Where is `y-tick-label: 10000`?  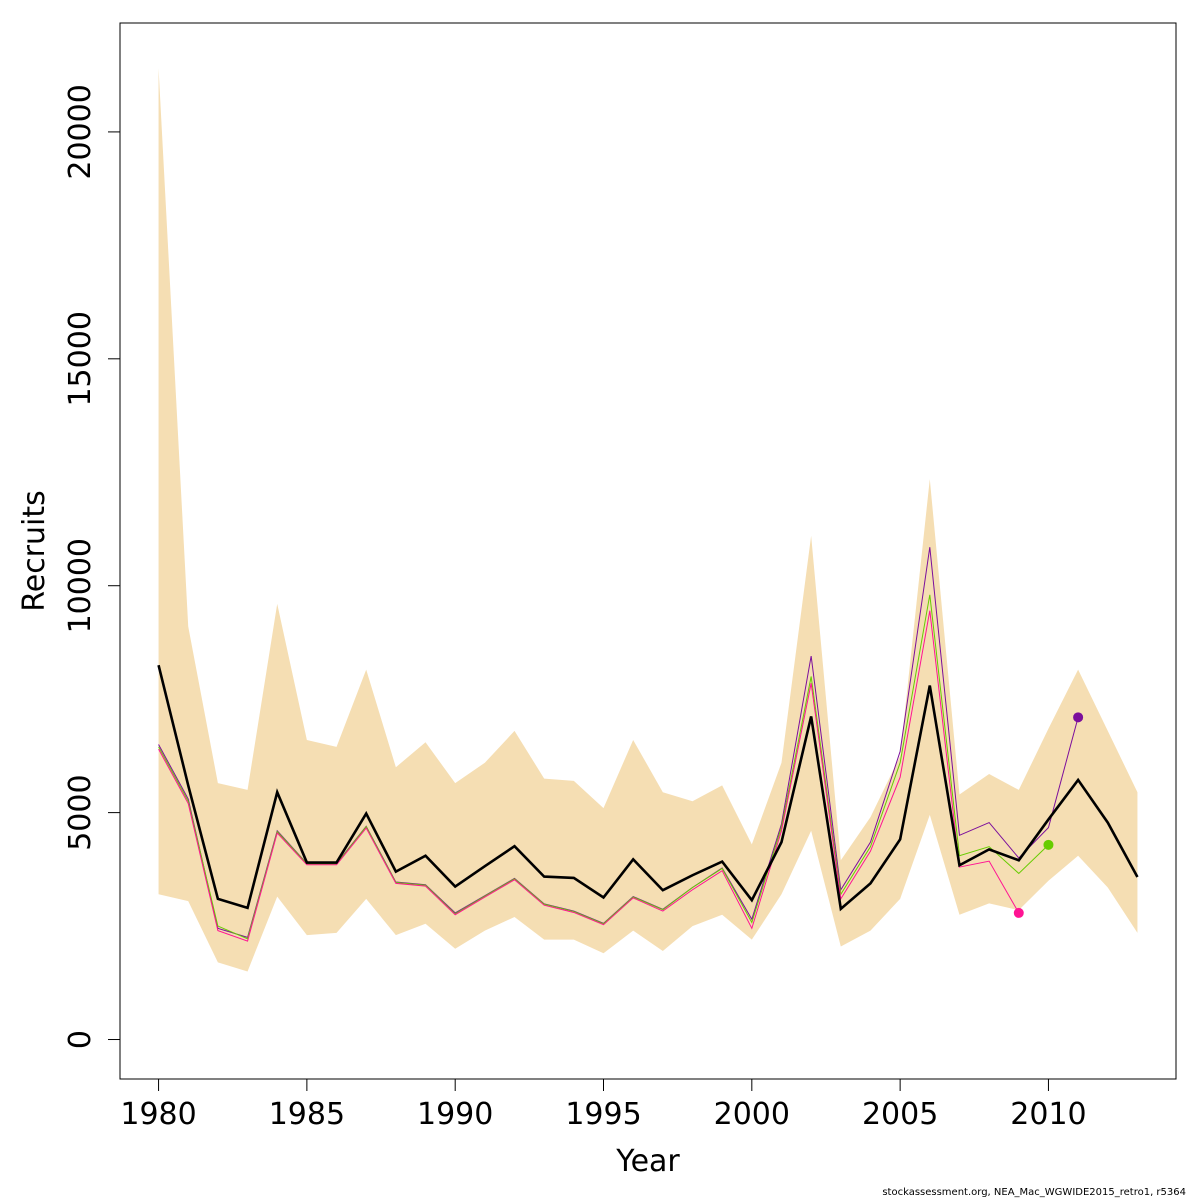
y-tick-label: 10000 is located at coordinates (80, 585).